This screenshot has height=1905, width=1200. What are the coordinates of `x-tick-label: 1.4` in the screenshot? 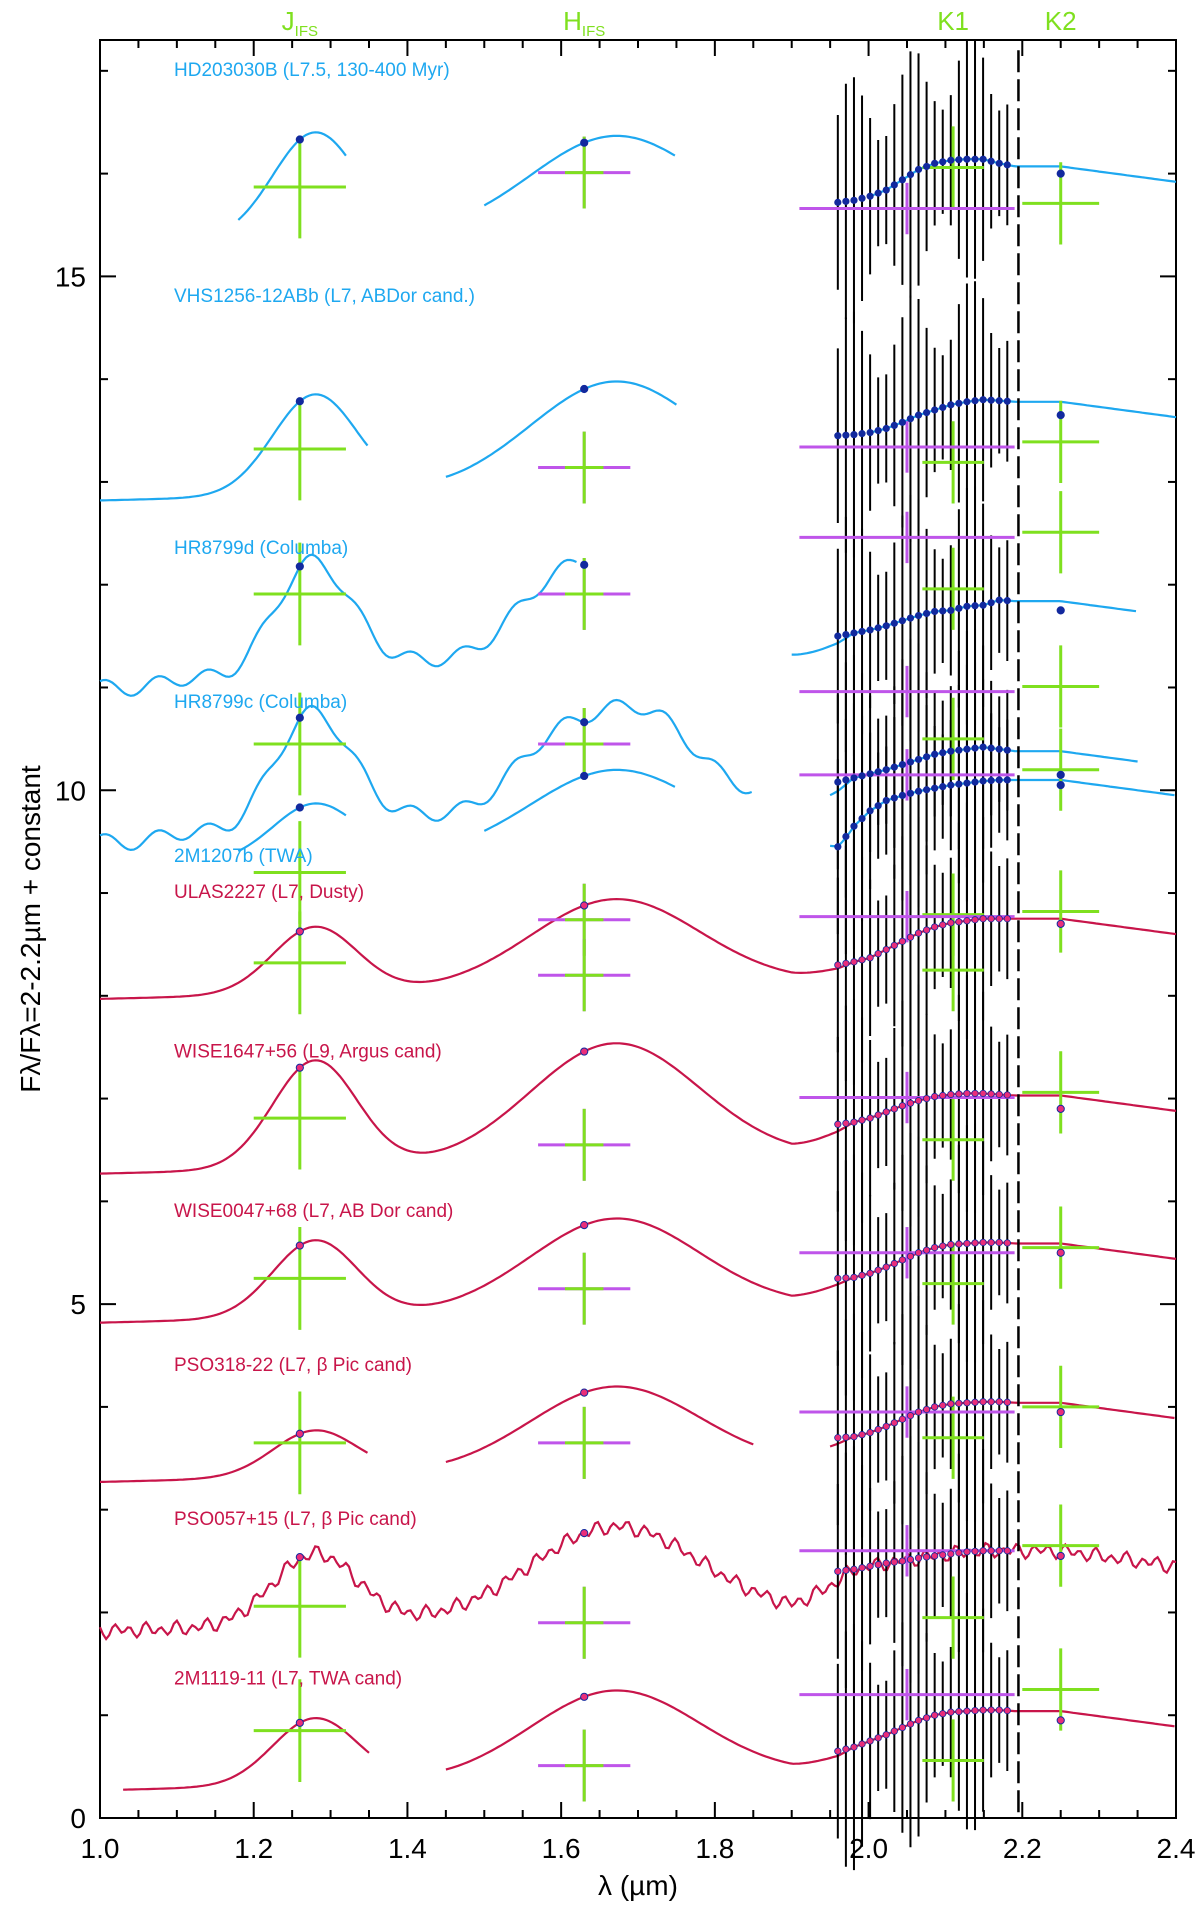 It's located at (407, 1848).